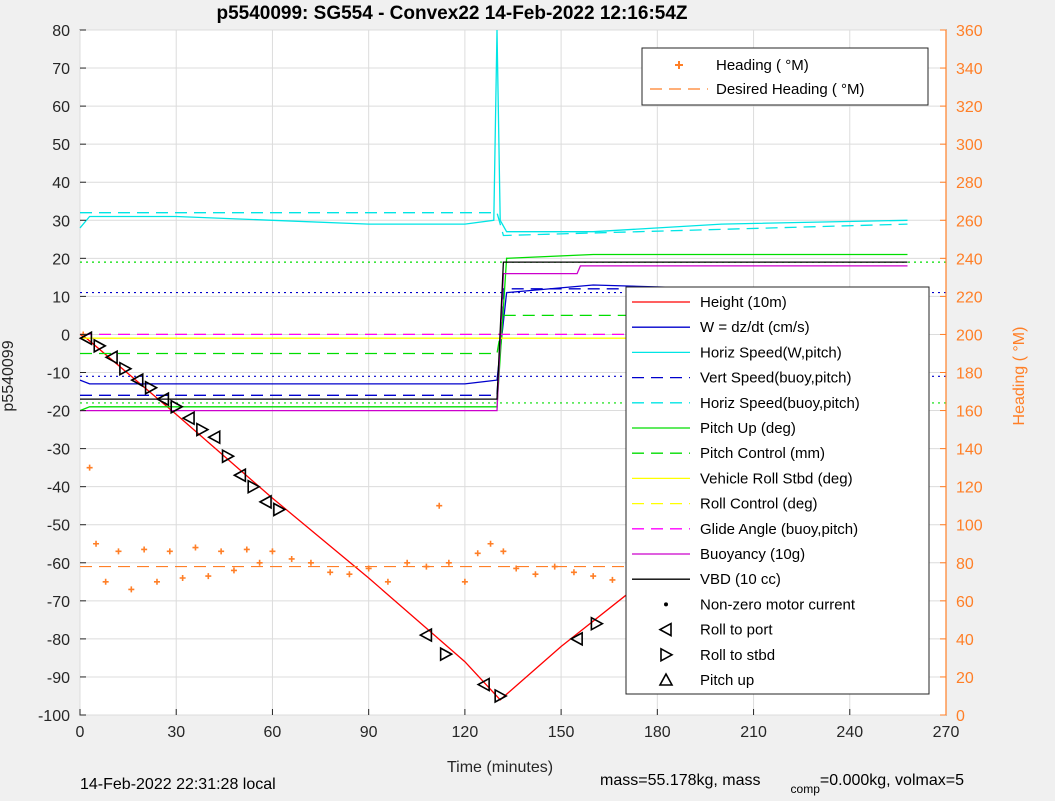 This screenshot has width=1055, height=801. I want to click on legend-main-label: Height (10m), so click(743, 302).